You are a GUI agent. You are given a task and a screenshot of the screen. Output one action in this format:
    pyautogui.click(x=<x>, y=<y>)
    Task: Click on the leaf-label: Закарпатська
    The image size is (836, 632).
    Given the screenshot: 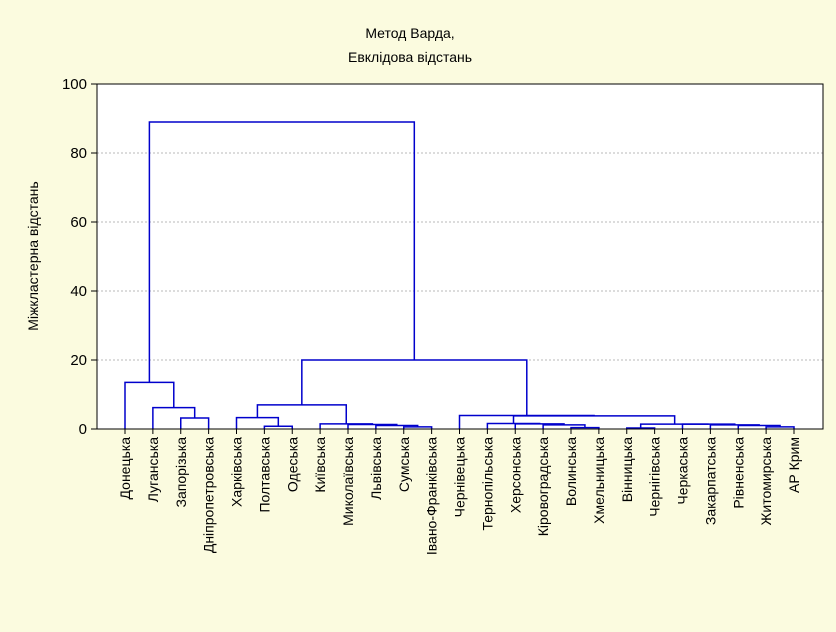 What is the action you would take?
    pyautogui.click(x=710, y=481)
    